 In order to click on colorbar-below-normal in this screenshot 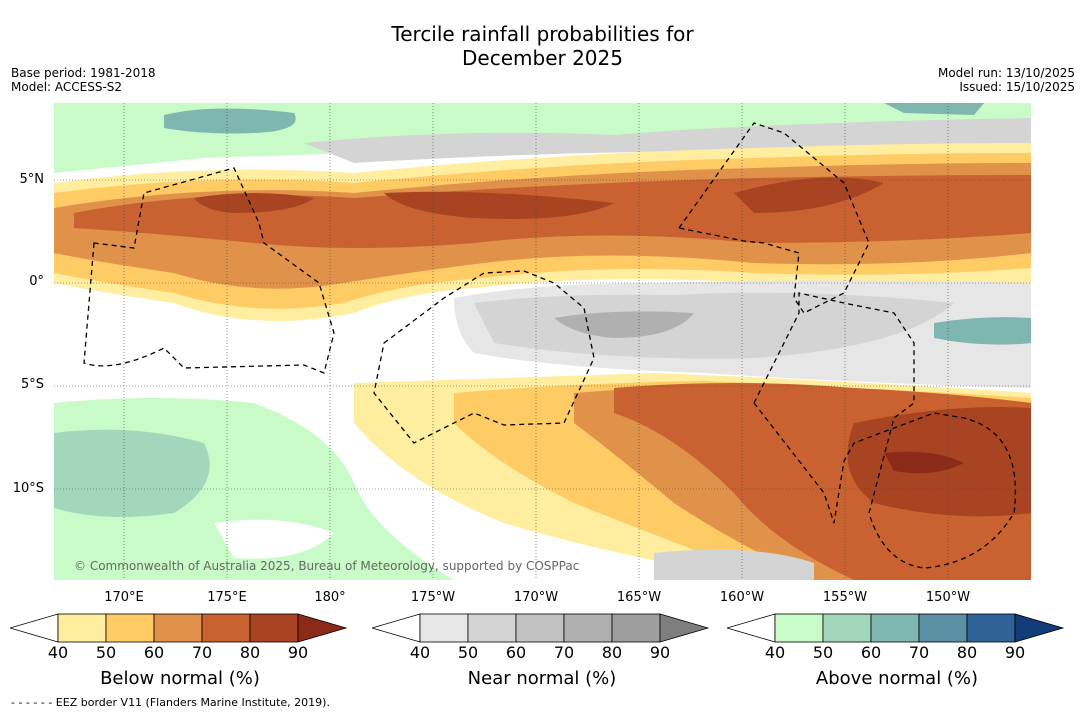, I will do `click(179, 628)`.